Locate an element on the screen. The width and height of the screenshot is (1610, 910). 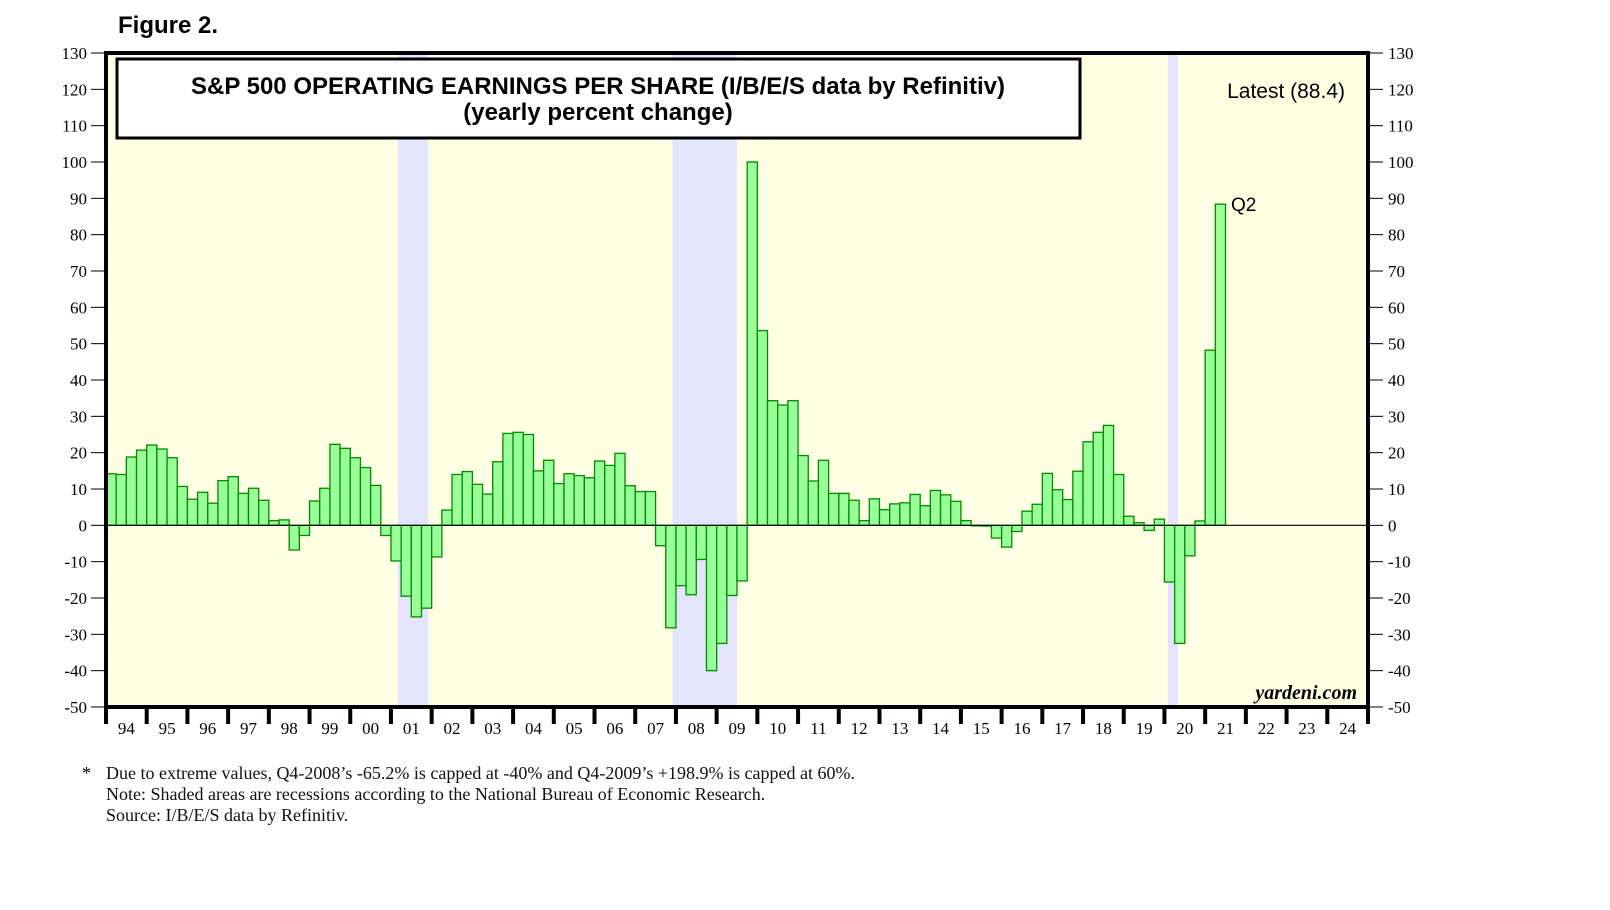
x-tick-label: 06 is located at coordinates (614, 728).